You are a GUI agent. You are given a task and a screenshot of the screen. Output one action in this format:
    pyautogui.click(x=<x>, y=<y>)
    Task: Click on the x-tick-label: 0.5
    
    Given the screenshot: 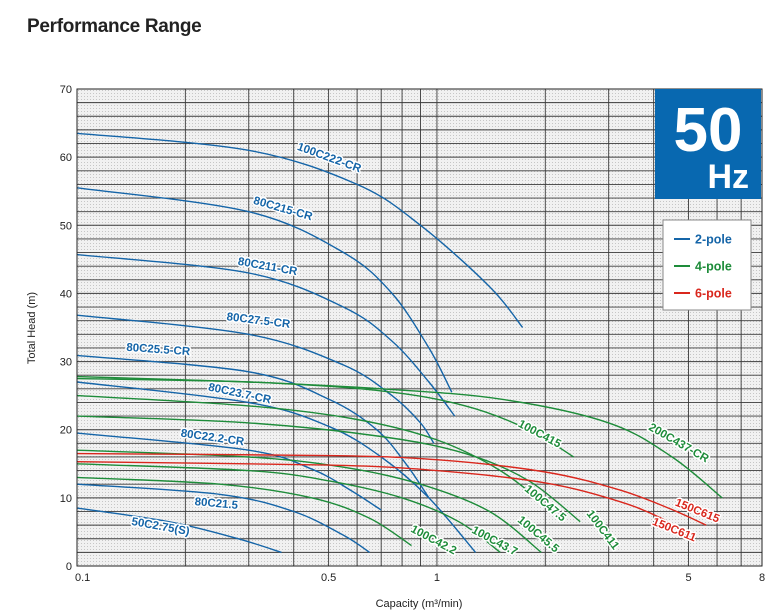 What is the action you would take?
    pyautogui.click(x=328, y=578)
    